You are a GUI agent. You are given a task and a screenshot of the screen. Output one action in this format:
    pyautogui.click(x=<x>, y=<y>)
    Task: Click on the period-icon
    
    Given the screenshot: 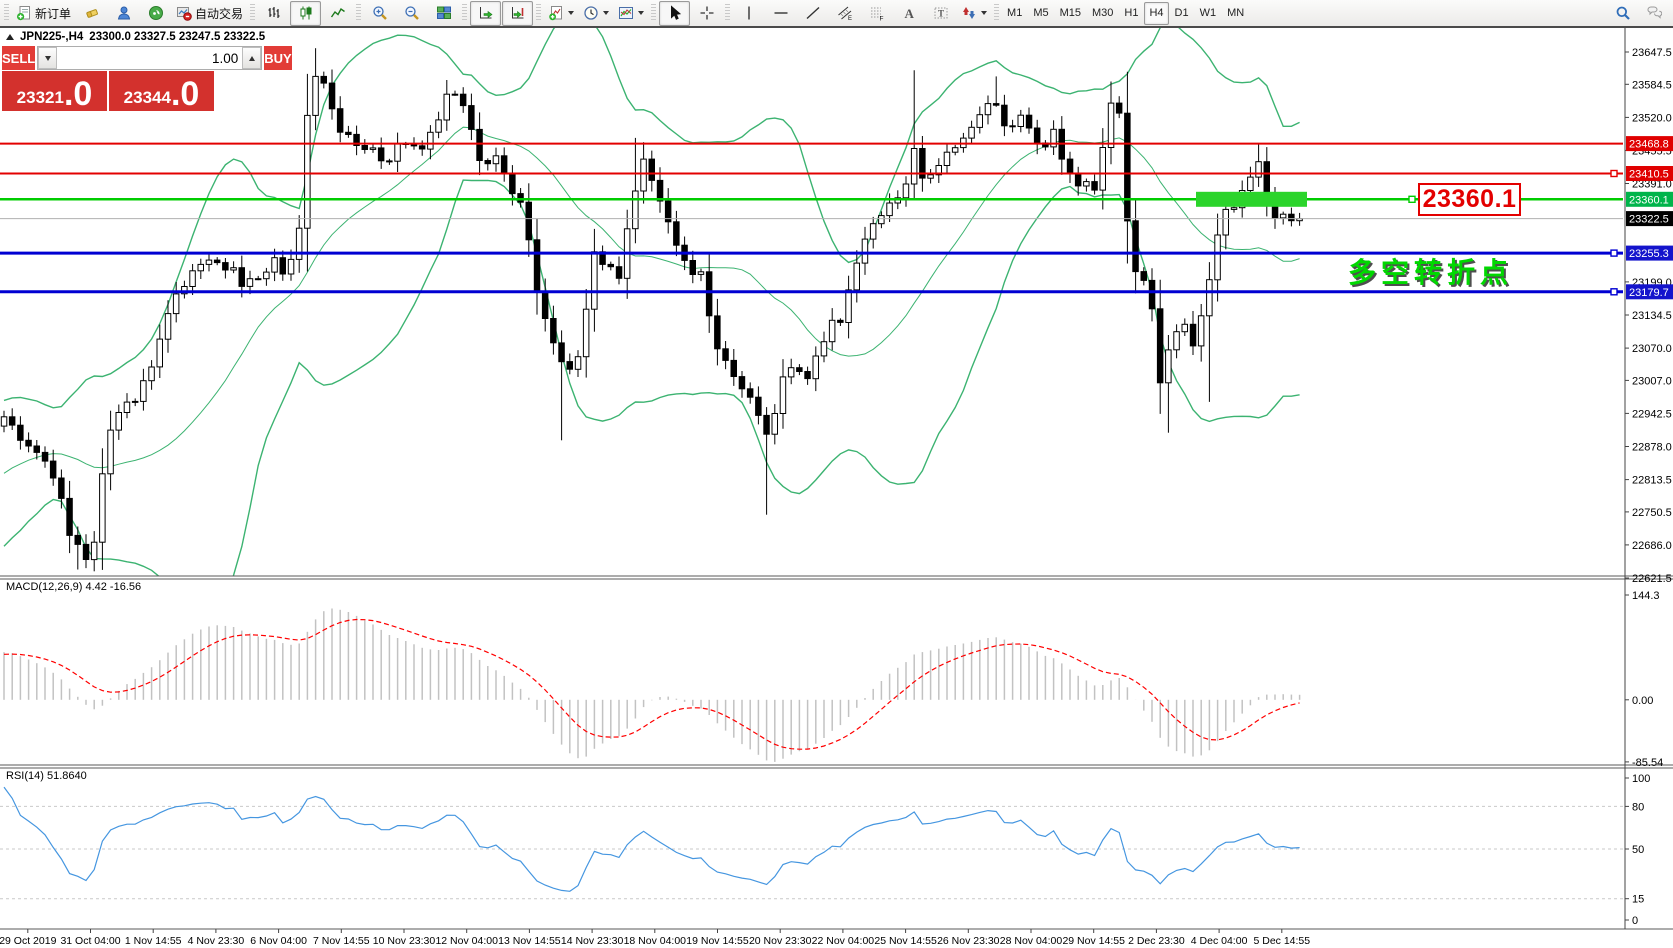 What is the action you would take?
    pyautogui.click(x=591, y=13)
    